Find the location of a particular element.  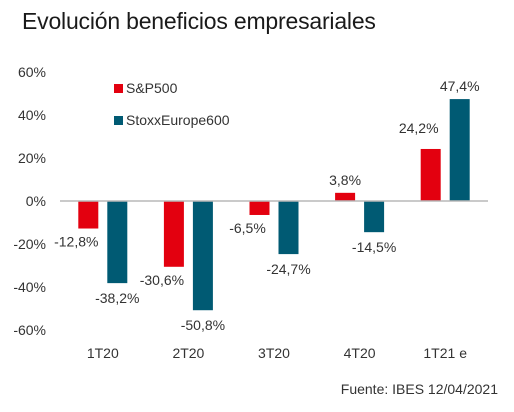

x-axis: 1T20 2T20 3T20 4T20 1T21 e is located at coordinates (277, 353).